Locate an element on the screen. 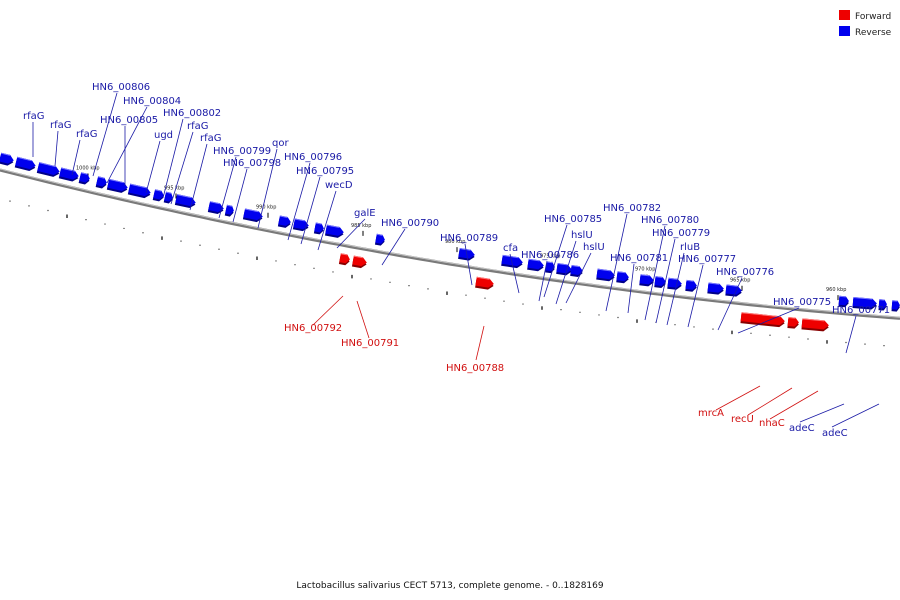 This screenshot has width=900, height=600. gene-label-hn6-00806: HN6_00806 is located at coordinates (121, 87).